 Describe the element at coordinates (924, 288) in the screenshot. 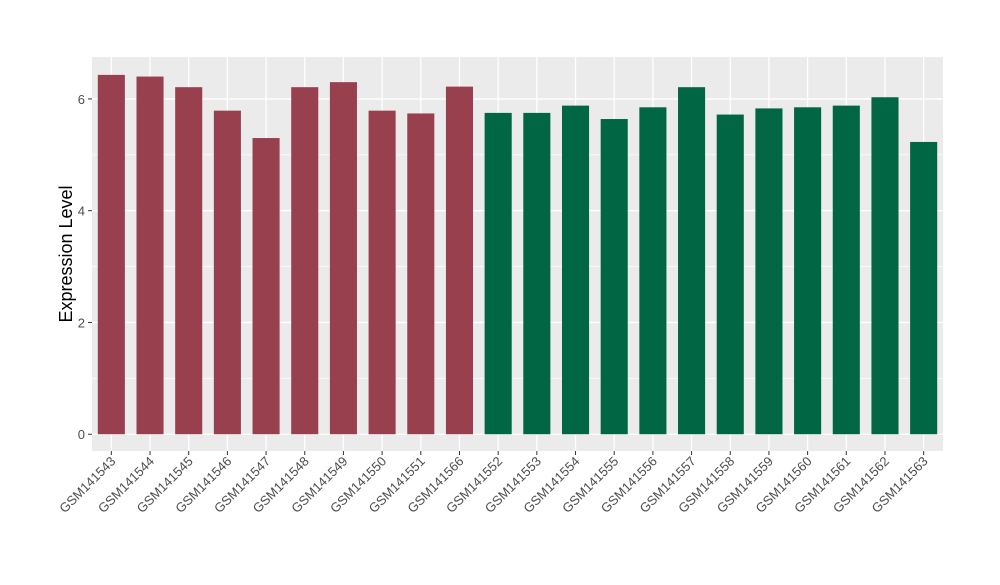

I see `bar-GSM141563` at that location.